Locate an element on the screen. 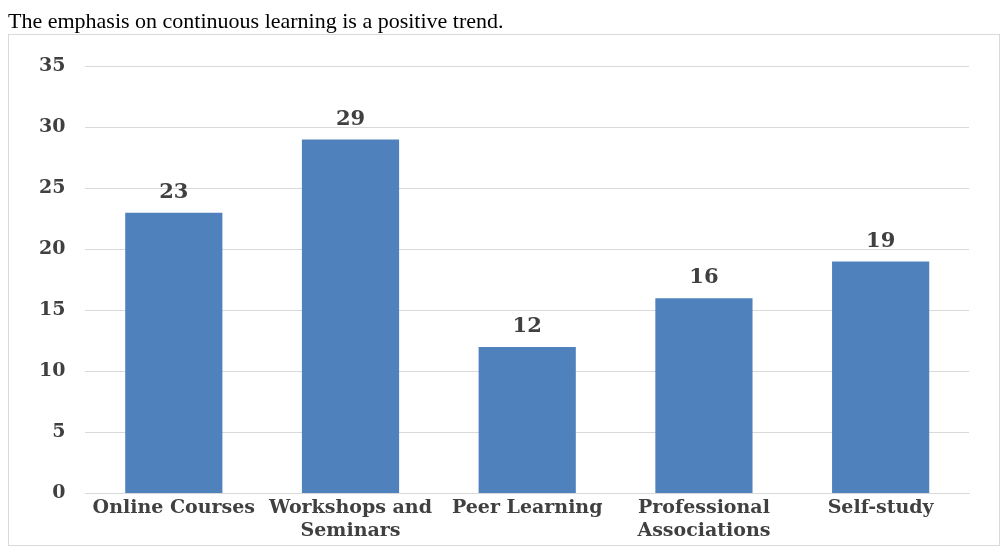  data-label: 19 is located at coordinates (881, 239).